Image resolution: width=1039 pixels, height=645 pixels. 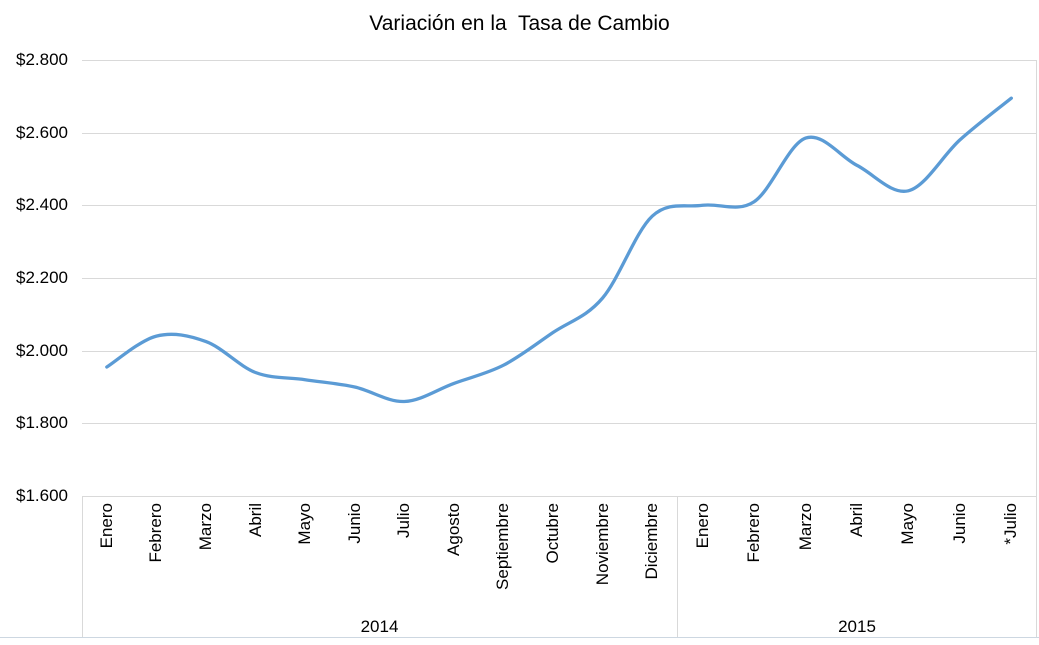 What do you see at coordinates (42, 59) in the screenshot?
I see `y-axis-tick-label: $2.800` at bounding box center [42, 59].